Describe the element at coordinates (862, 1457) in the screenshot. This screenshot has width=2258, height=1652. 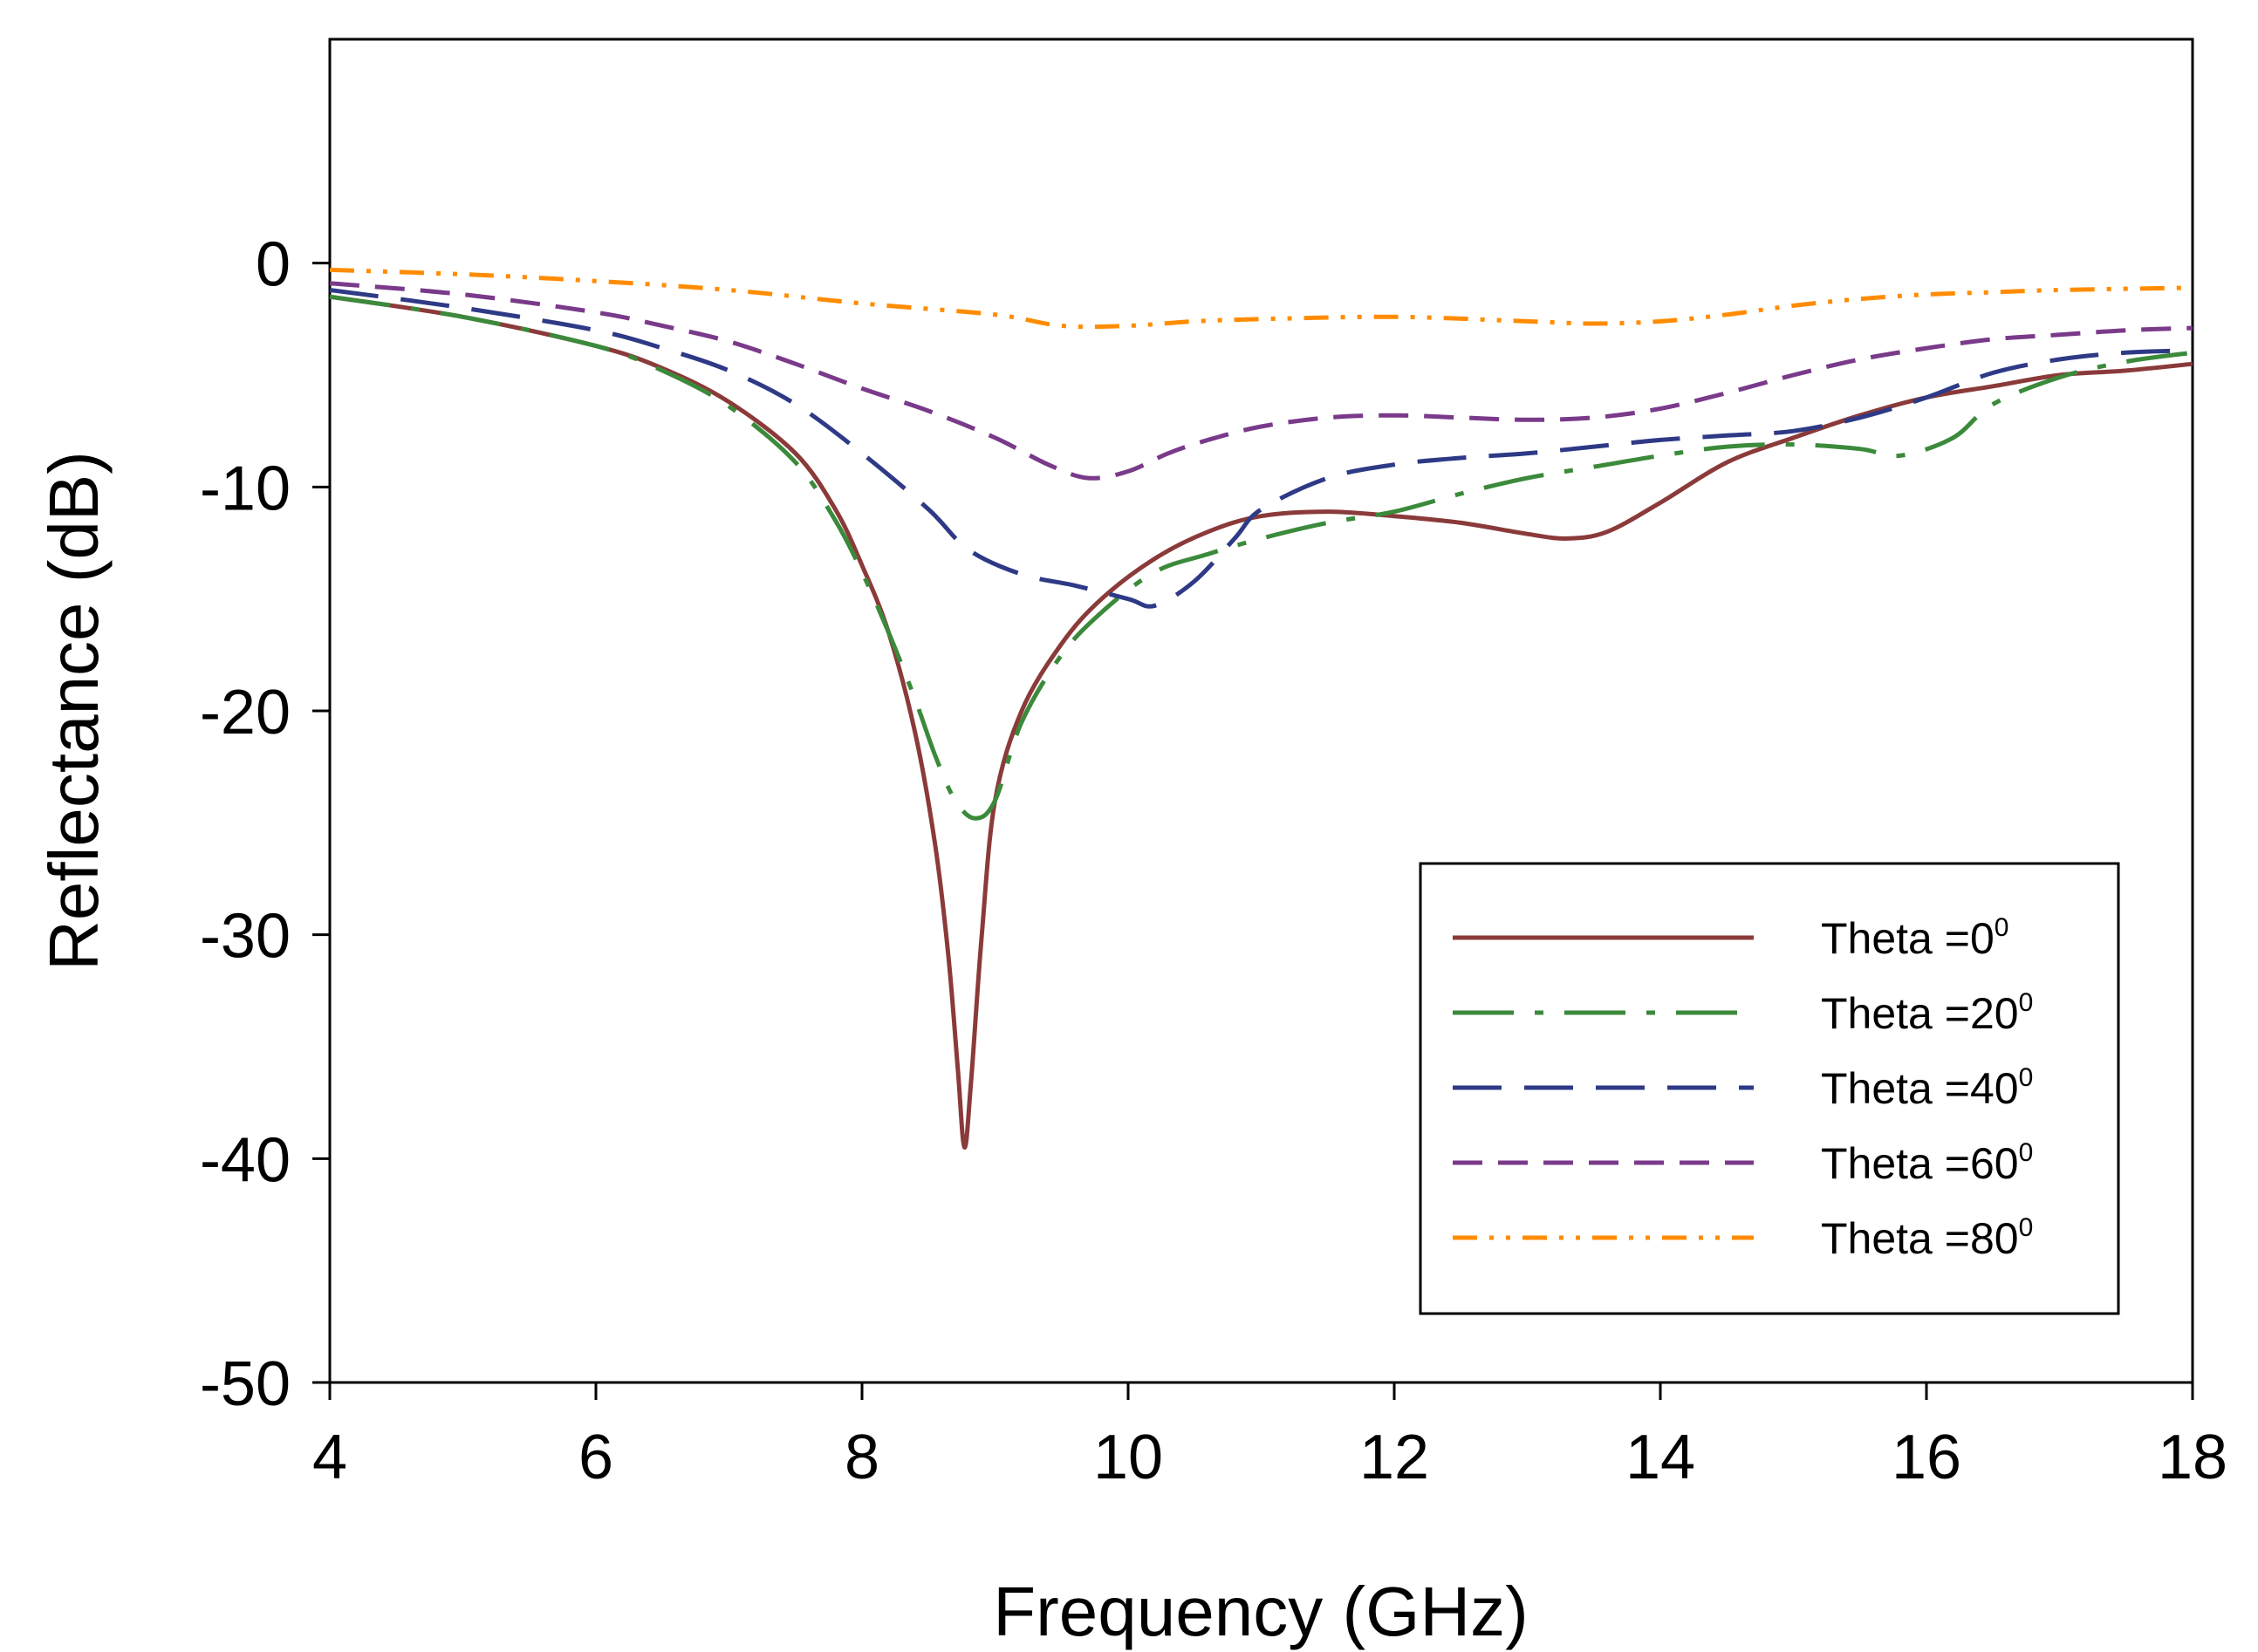
I see `x-tick-label: 8` at that location.